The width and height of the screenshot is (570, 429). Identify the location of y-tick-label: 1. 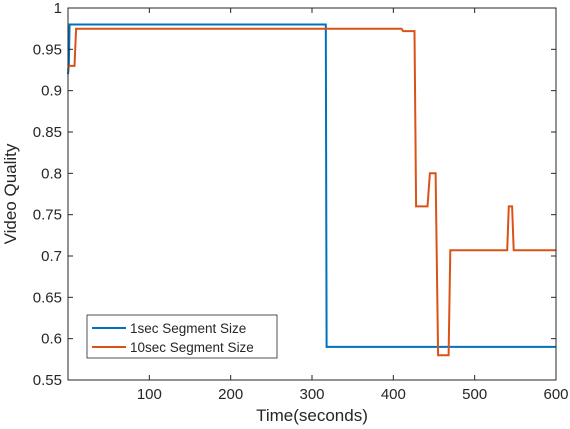
(58, 8).